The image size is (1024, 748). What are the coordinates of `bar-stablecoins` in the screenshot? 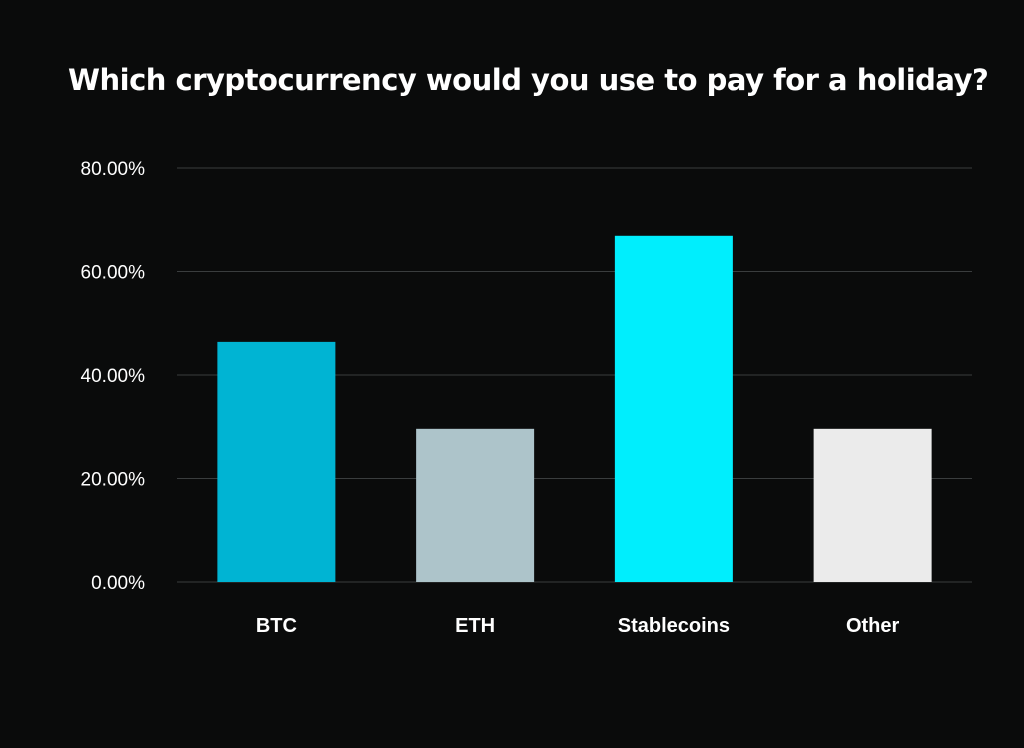 It's located at (673, 409).